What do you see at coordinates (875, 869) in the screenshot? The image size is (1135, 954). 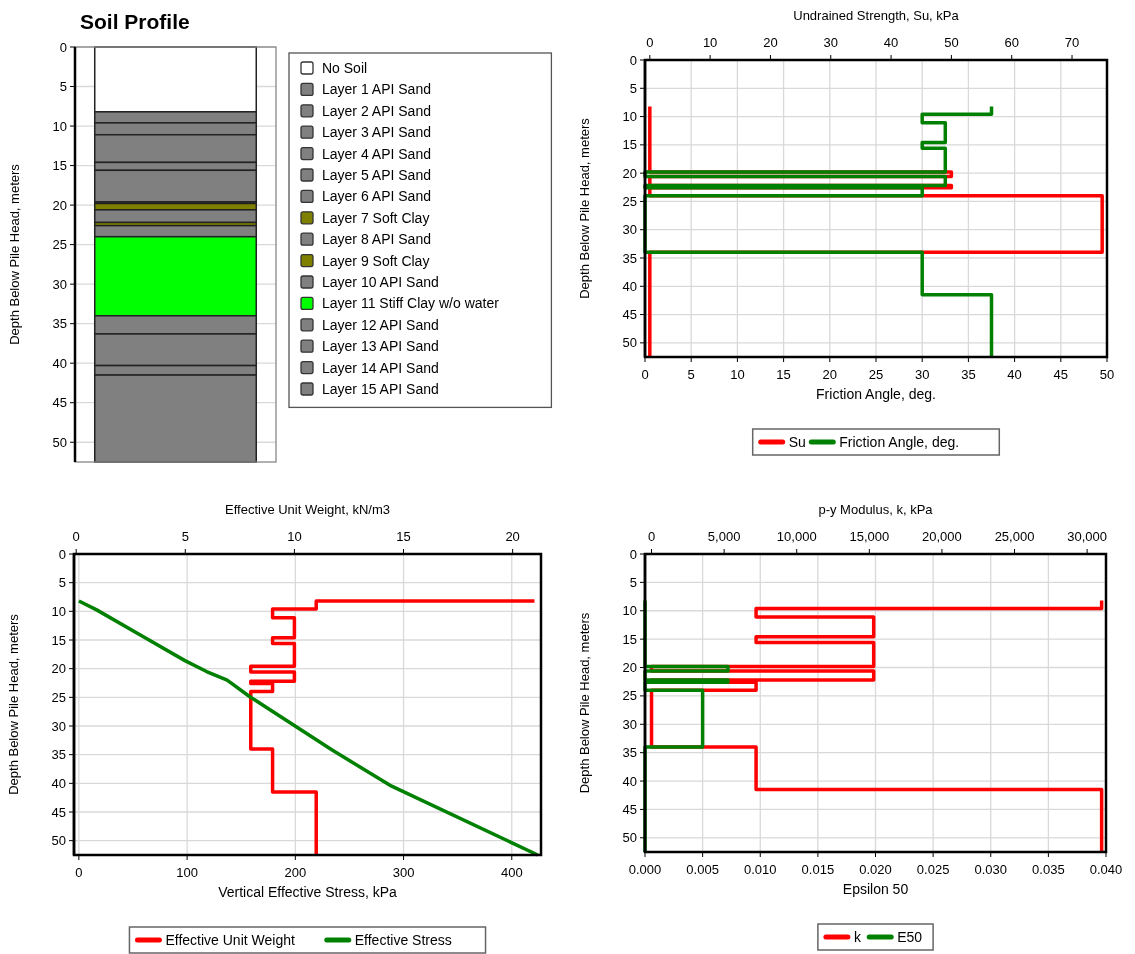 I see `x-tick-label: 0.020` at bounding box center [875, 869].